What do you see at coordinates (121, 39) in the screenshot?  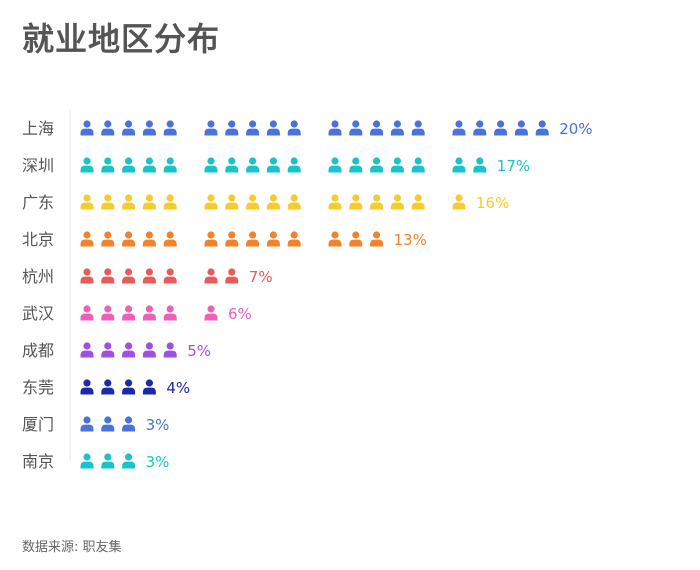 I see `page-title: 就业地区分布` at bounding box center [121, 39].